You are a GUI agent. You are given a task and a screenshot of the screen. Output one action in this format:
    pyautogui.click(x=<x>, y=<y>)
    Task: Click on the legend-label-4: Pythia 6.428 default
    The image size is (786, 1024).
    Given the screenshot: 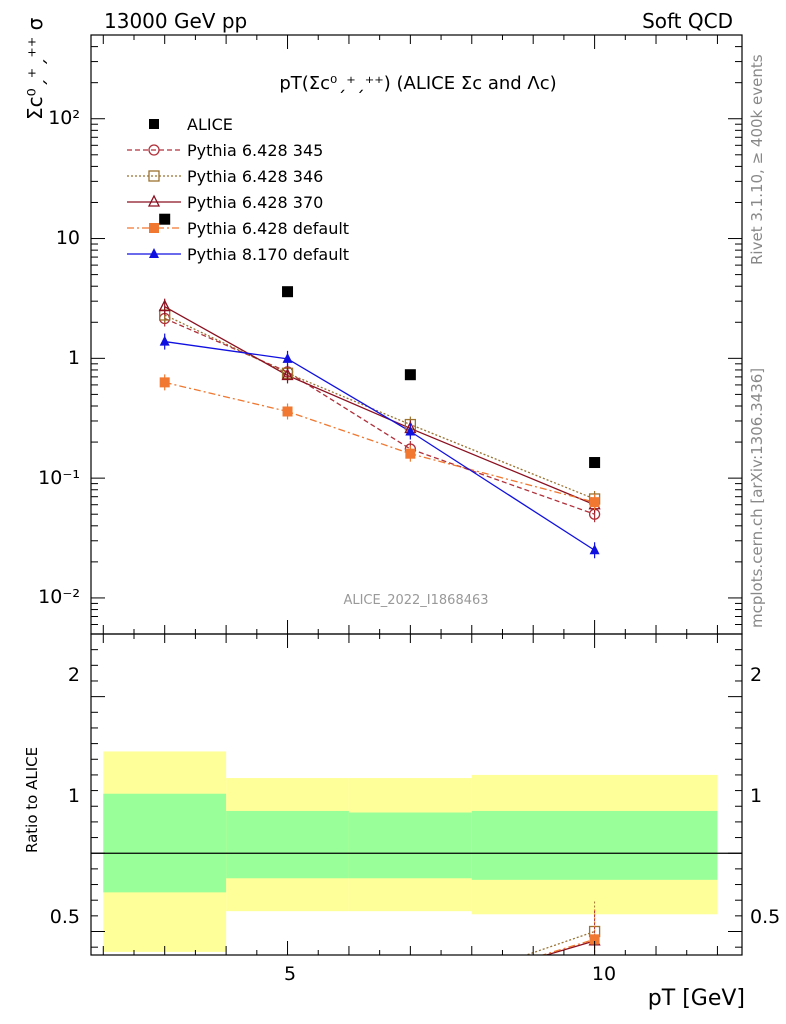 What is the action you would take?
    pyautogui.click(x=268, y=228)
    